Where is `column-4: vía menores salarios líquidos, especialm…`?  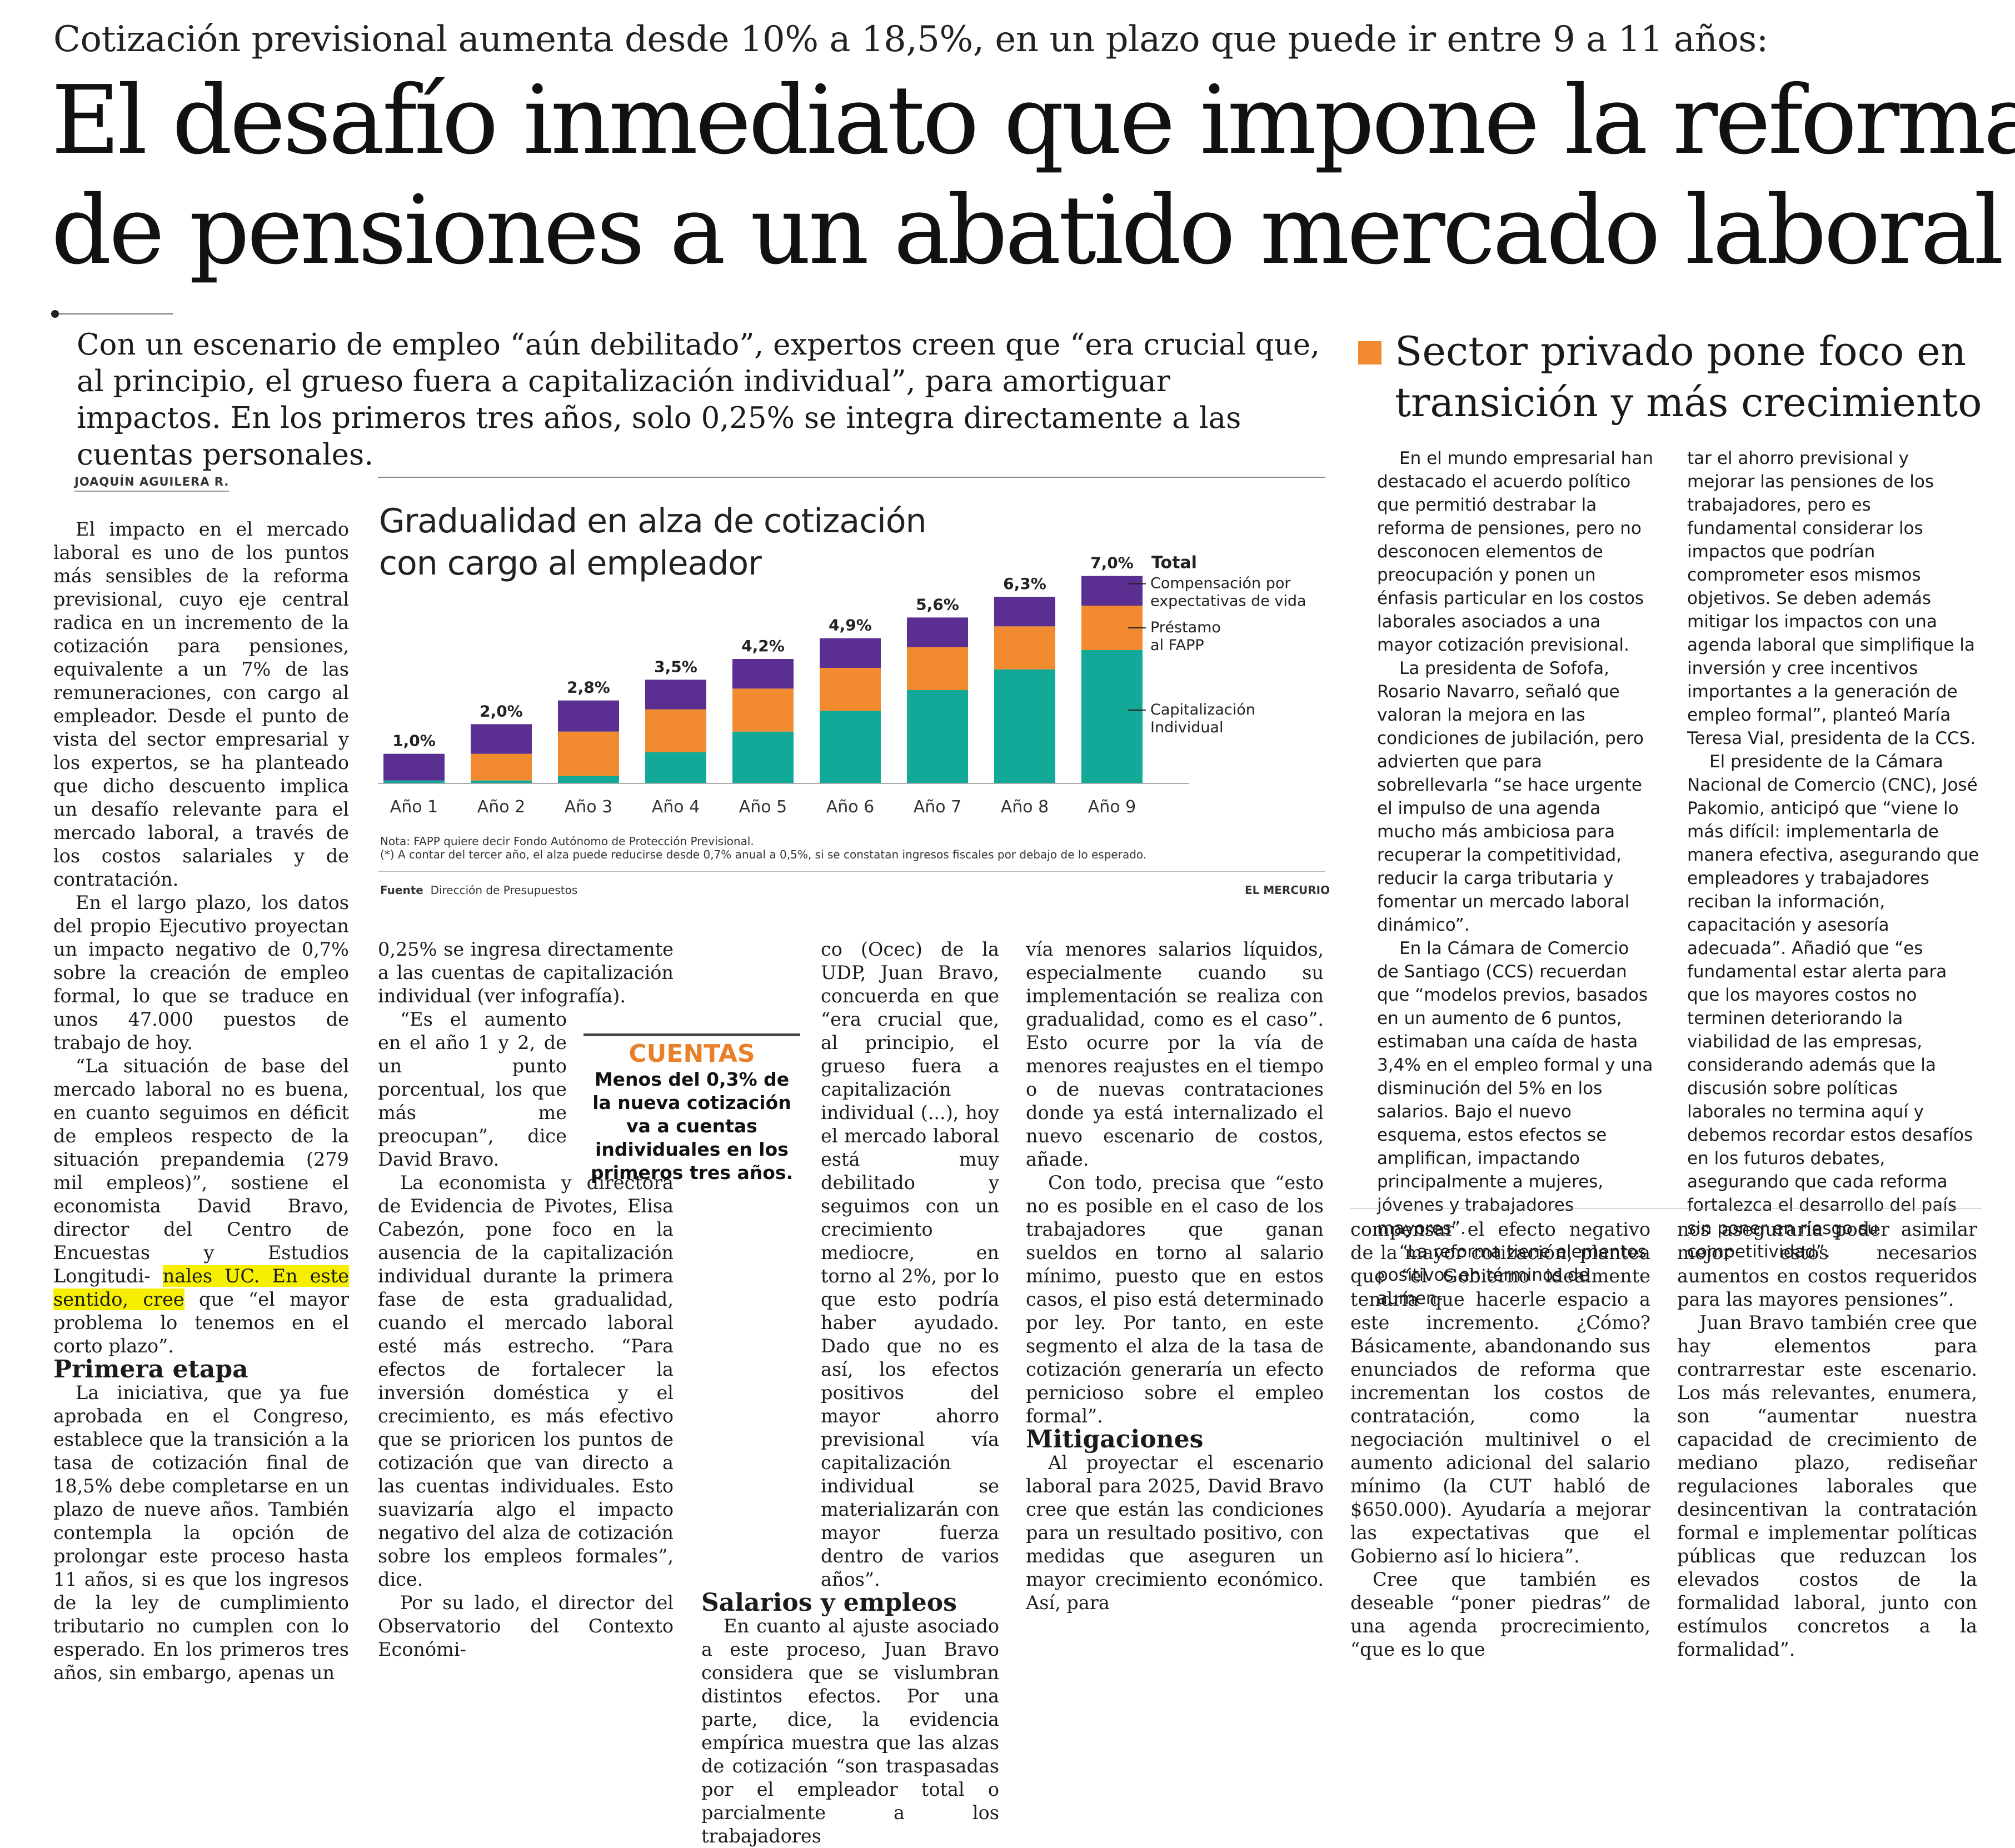 column-4: vía menores salarios líquidos, especialm… is located at coordinates (1175, 1277).